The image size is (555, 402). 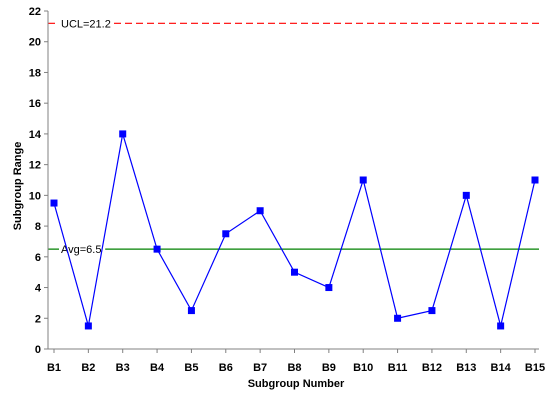 What do you see at coordinates (35, 135) in the screenshot?
I see `y-tick-label: 14` at bounding box center [35, 135].